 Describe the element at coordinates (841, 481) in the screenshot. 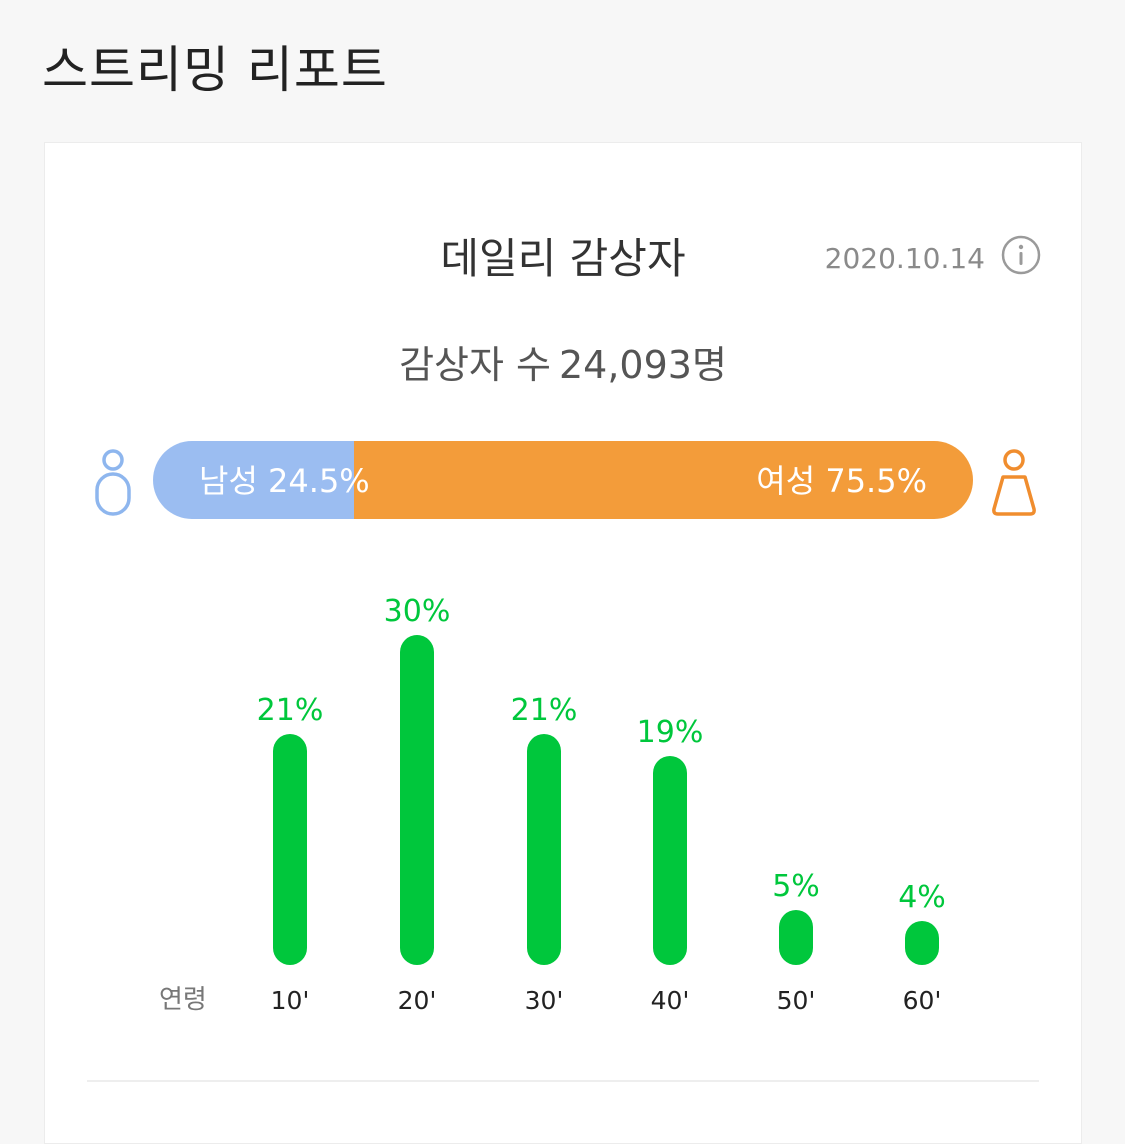

I see `female-ratio-label: 여성 75.5%` at that location.